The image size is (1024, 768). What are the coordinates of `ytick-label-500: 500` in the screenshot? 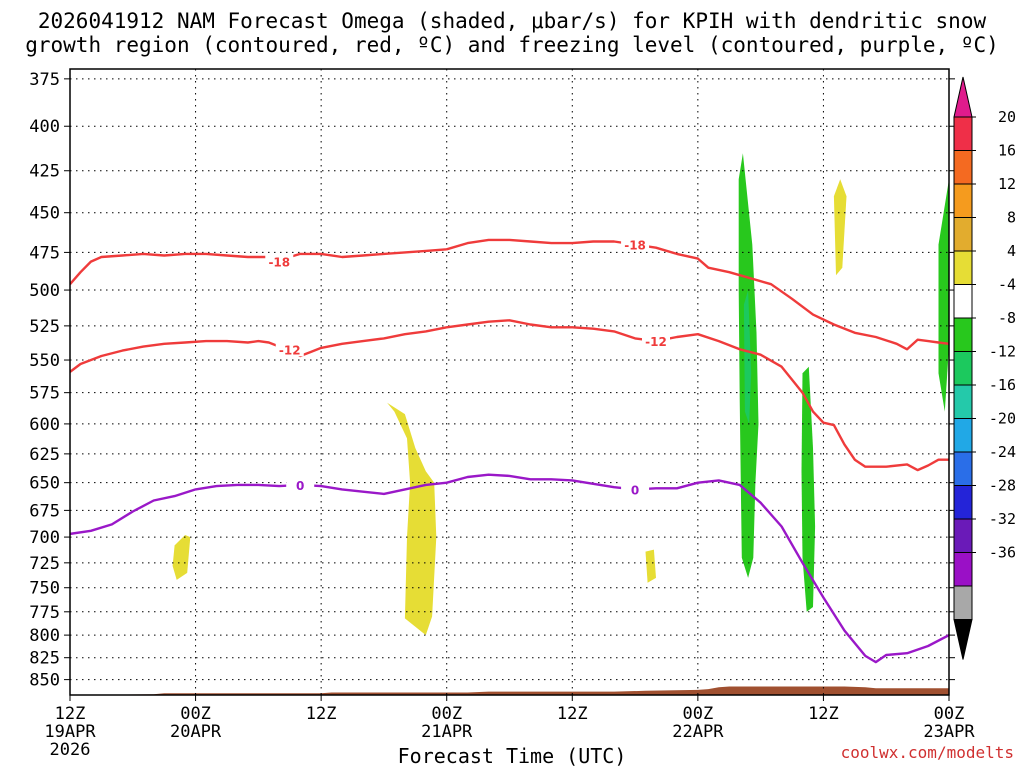 It's located at (44, 291).